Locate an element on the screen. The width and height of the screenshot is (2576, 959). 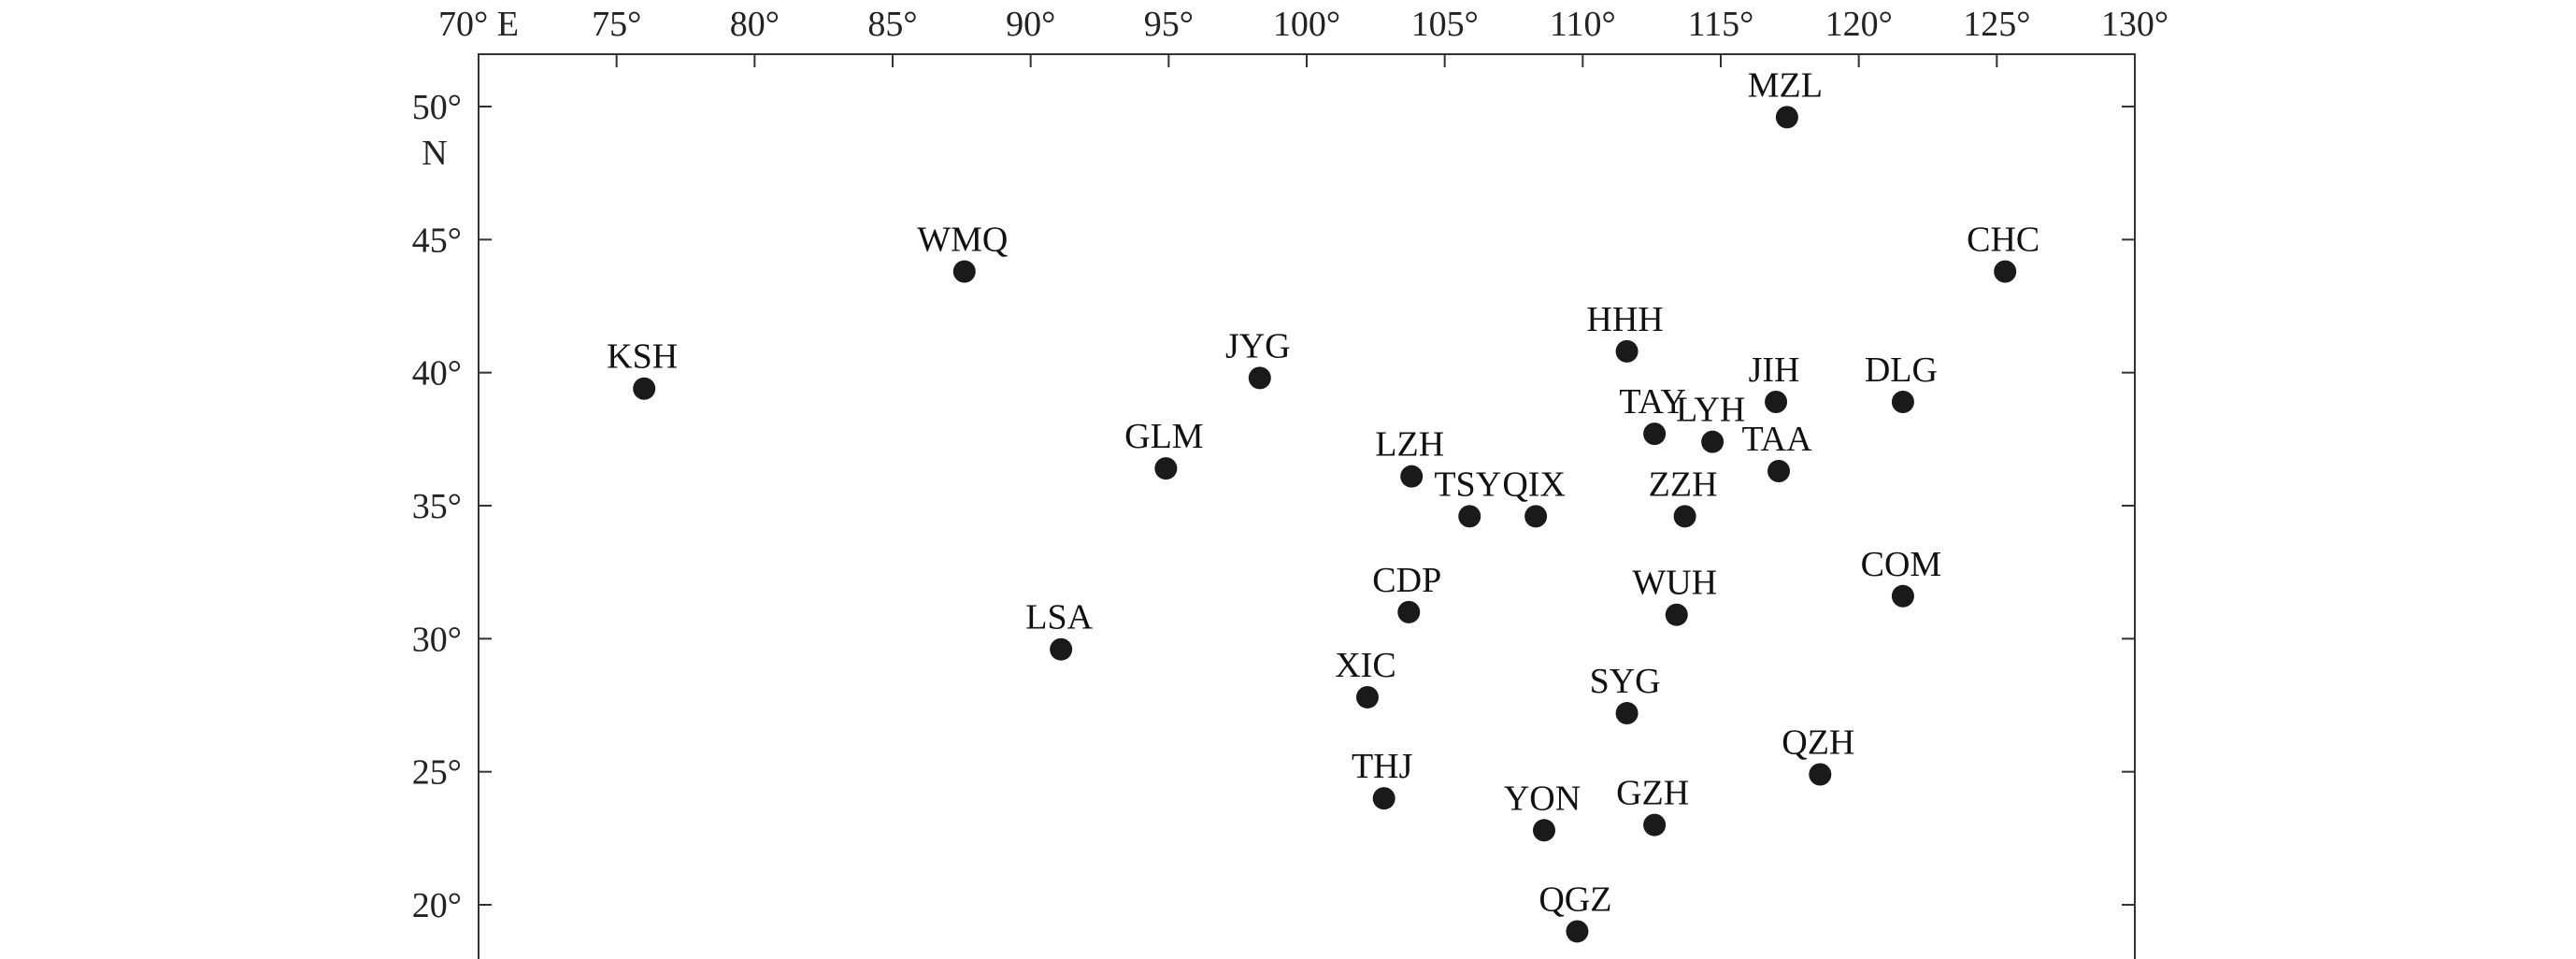
lat-tick-label-20: 20° is located at coordinates (437, 906).